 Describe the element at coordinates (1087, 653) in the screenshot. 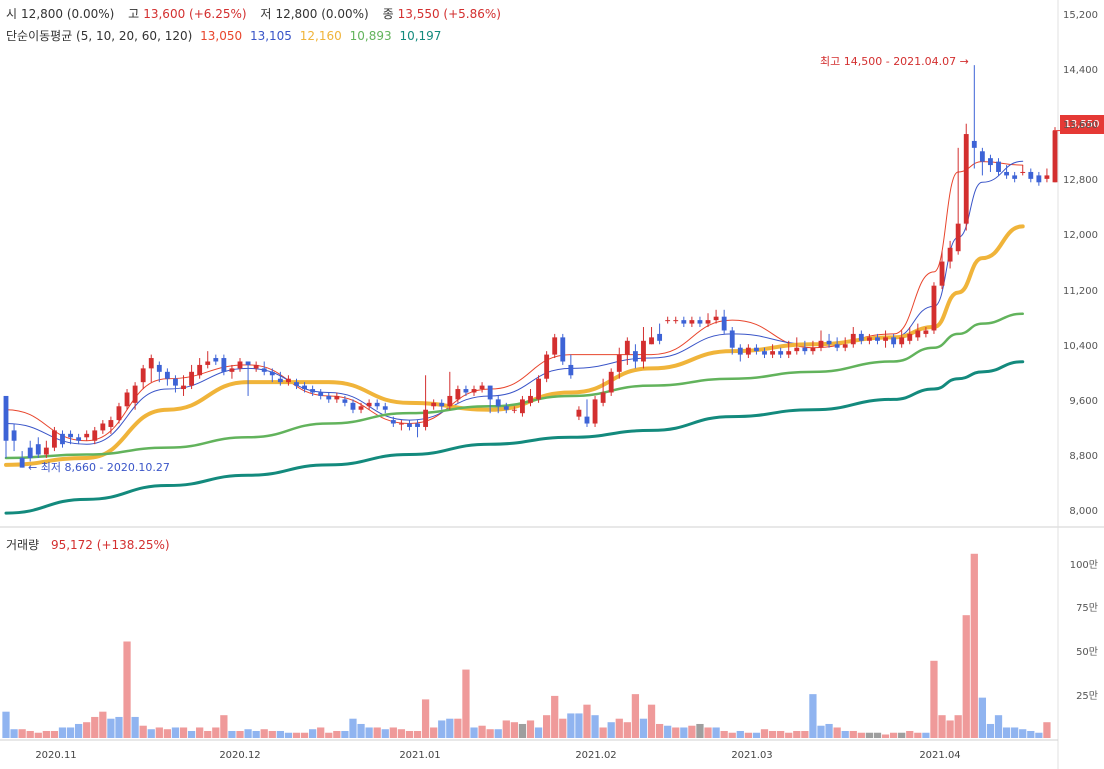

I see `volume-ytick: 50만` at that location.